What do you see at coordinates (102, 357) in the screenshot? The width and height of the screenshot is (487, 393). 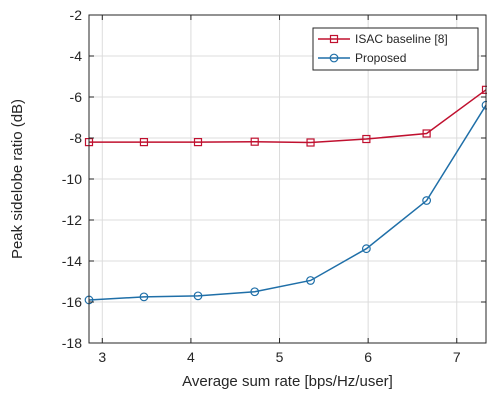 I see `x-tick-label: 3` at bounding box center [102, 357].